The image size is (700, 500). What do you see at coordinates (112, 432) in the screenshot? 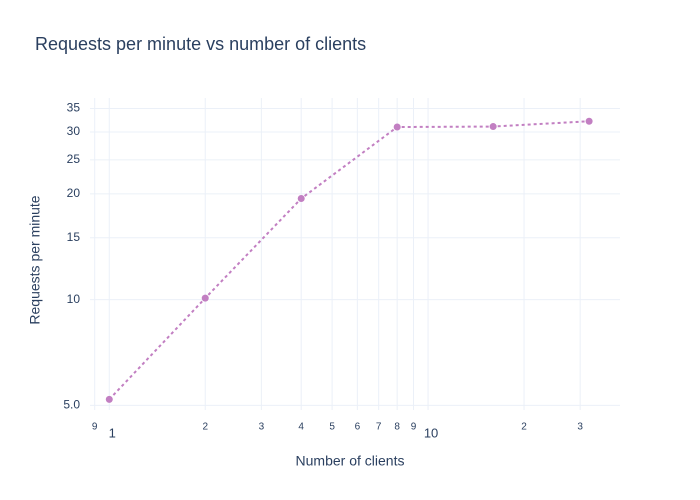
I see `x-tick-label: 1` at bounding box center [112, 432].